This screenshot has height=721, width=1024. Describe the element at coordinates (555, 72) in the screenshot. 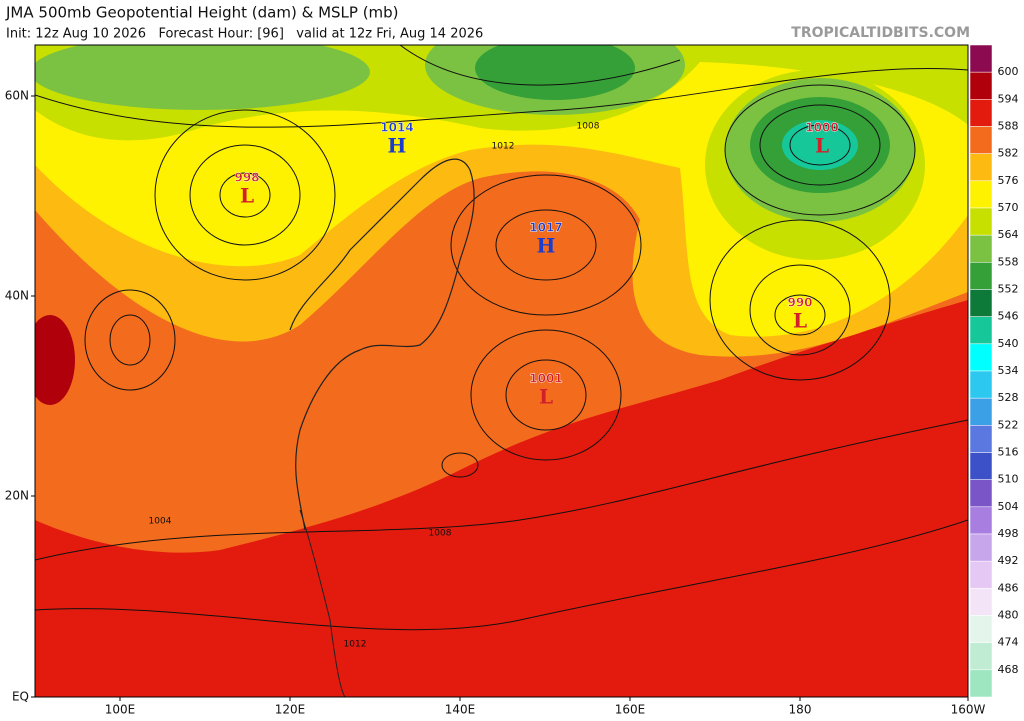

I see `field-552-a` at that location.